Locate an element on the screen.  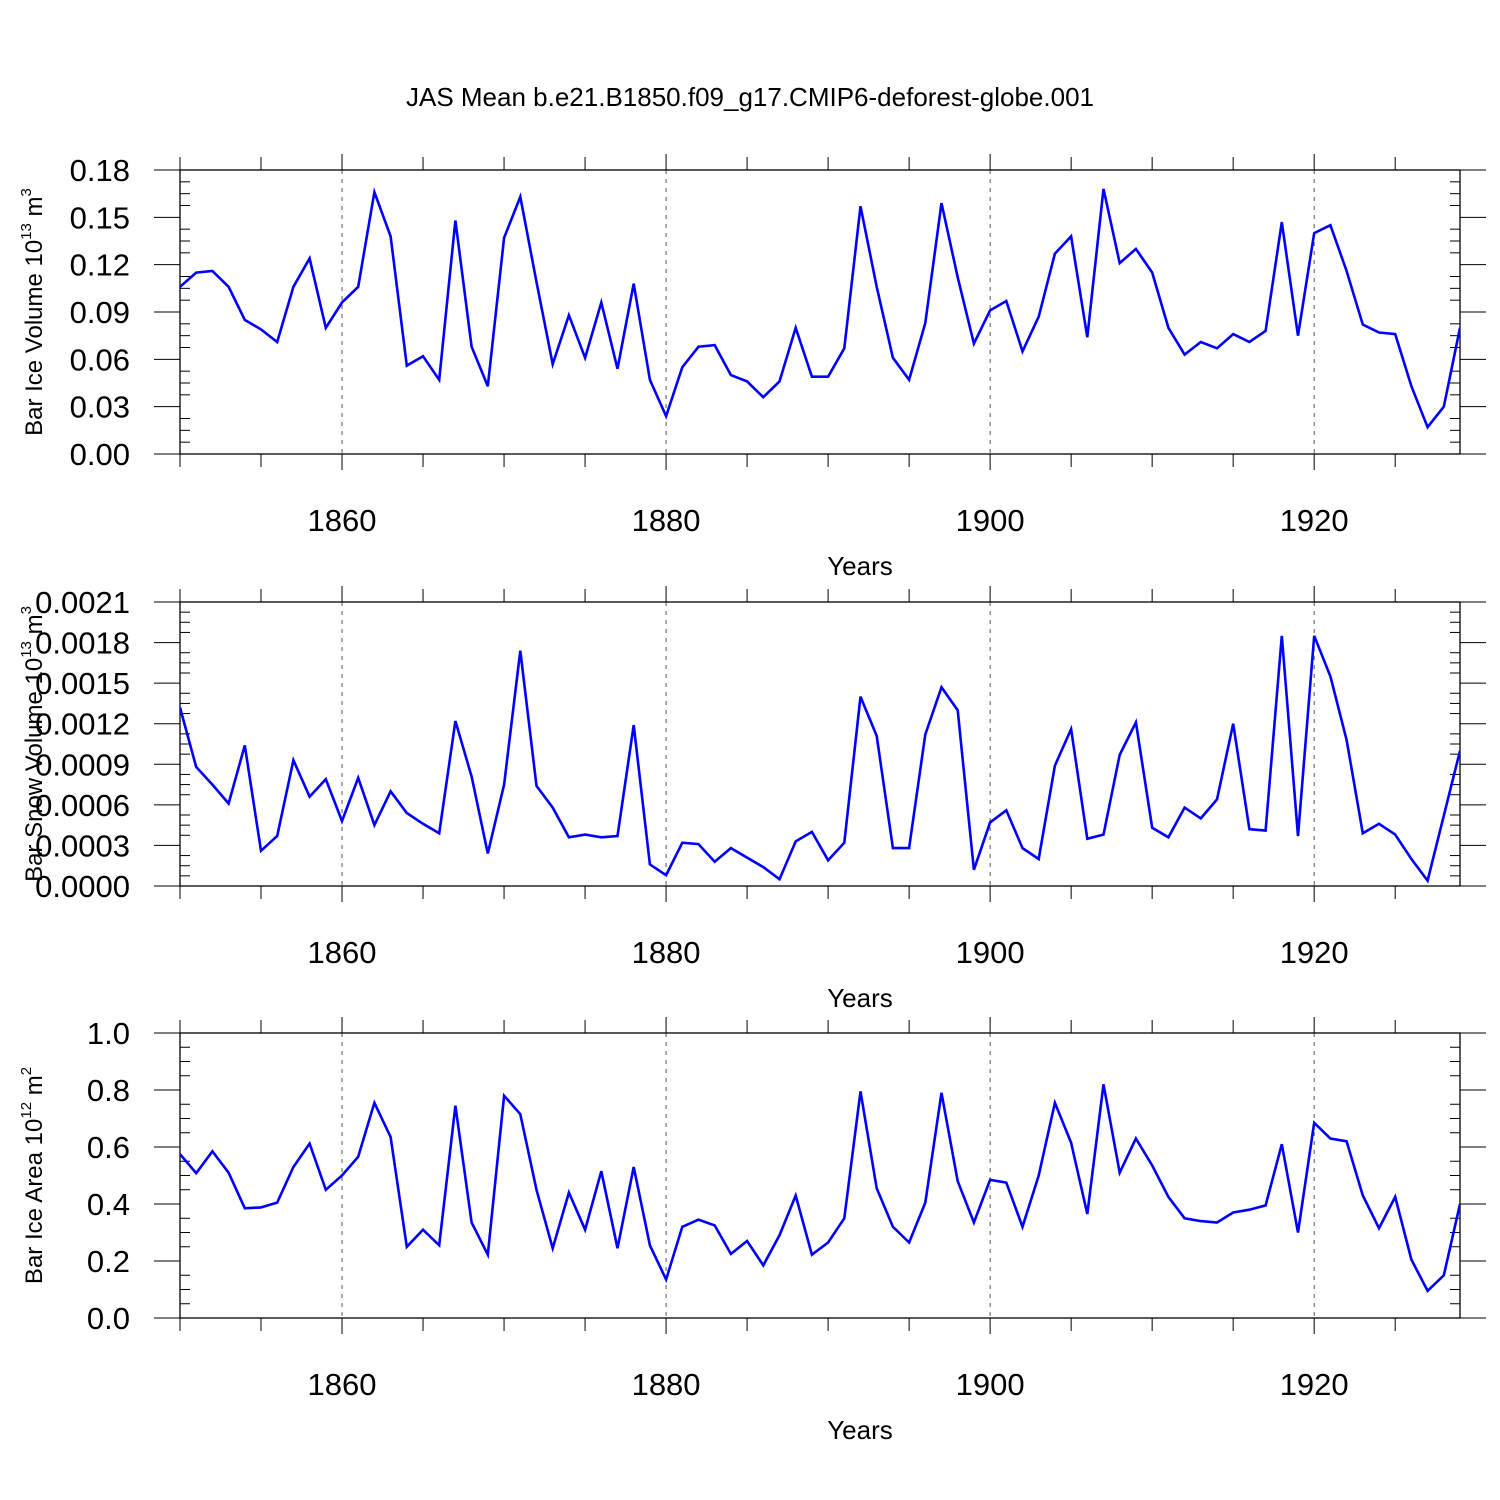
y-axis-label-main: Bar Snow Volume 10 is located at coordinates (34, 770).